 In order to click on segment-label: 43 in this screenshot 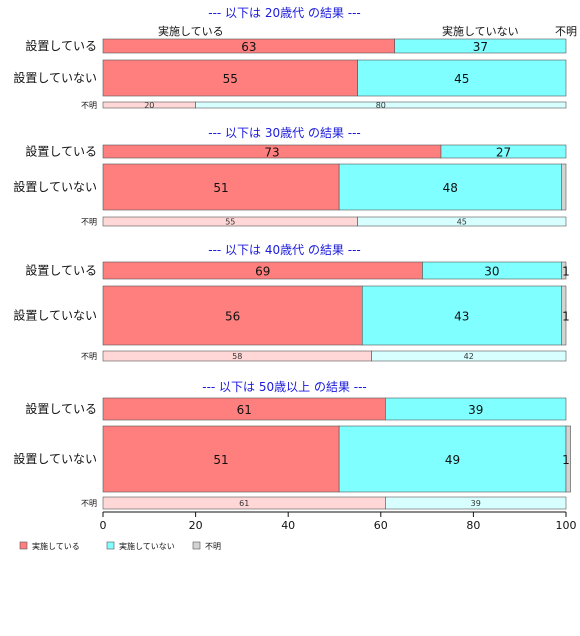, I will do `click(461, 317)`.